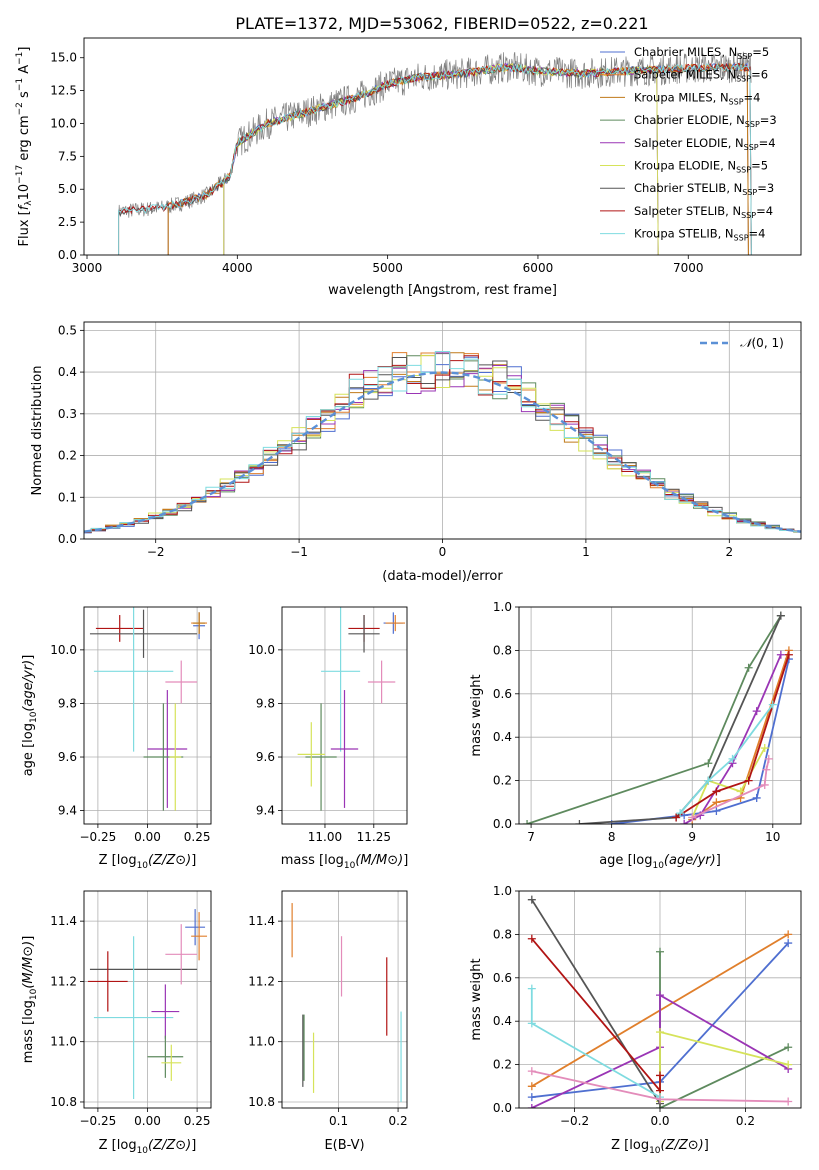 This screenshot has width=819, height=1170. I want to click on observed-spectrum, so click(435, 153).